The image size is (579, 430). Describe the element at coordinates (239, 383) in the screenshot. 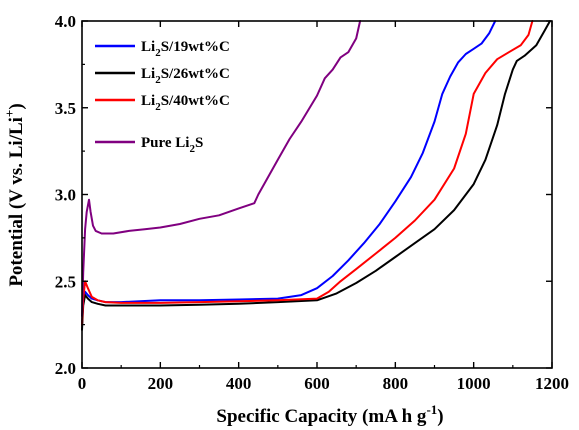

I see `x-tick-label: 400` at that location.